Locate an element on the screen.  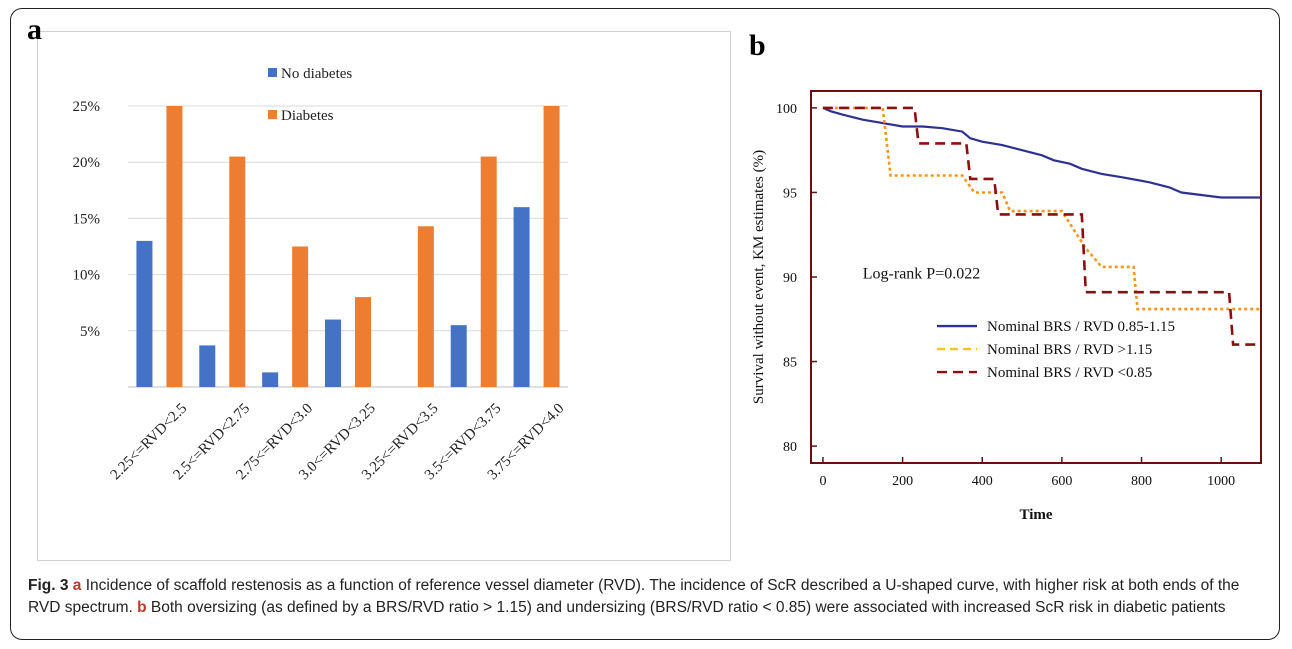
y-axis-label: Survival without event, KM estimates (%) is located at coordinates (759, 277).